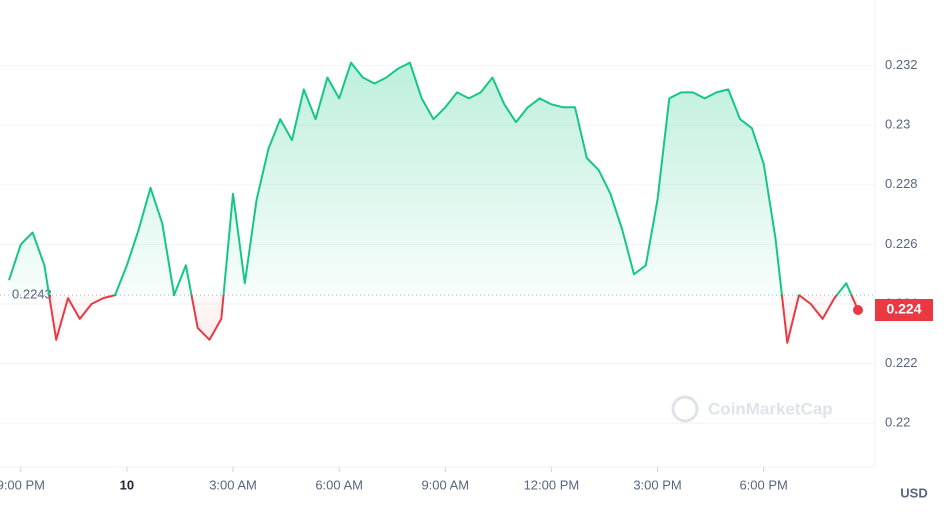 The image size is (947, 517). What do you see at coordinates (127, 484) in the screenshot?
I see `x-tick-label: 10` at bounding box center [127, 484].